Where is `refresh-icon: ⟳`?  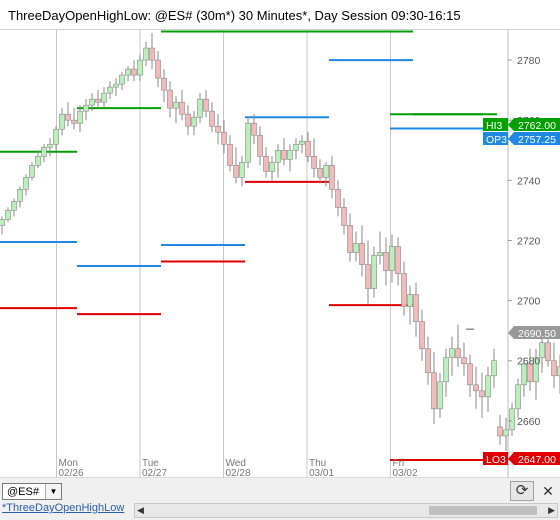
refresh-icon: ⟳ is located at coordinates (522, 491).